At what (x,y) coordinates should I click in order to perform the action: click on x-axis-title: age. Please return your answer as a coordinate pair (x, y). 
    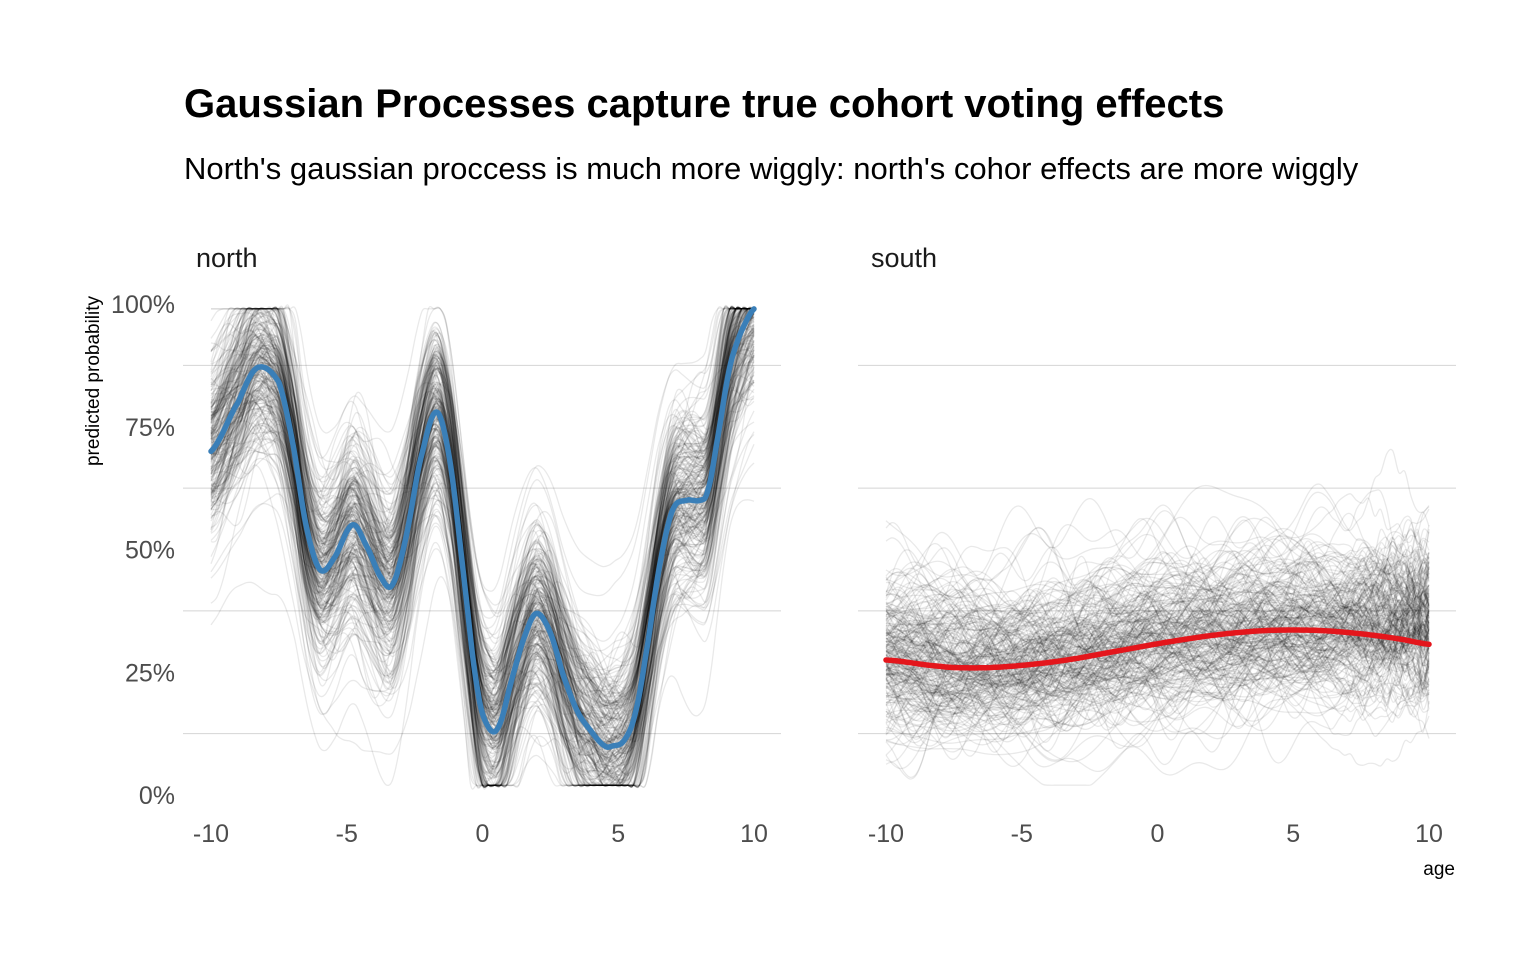
    Looking at the image, I should click on (1439, 869).